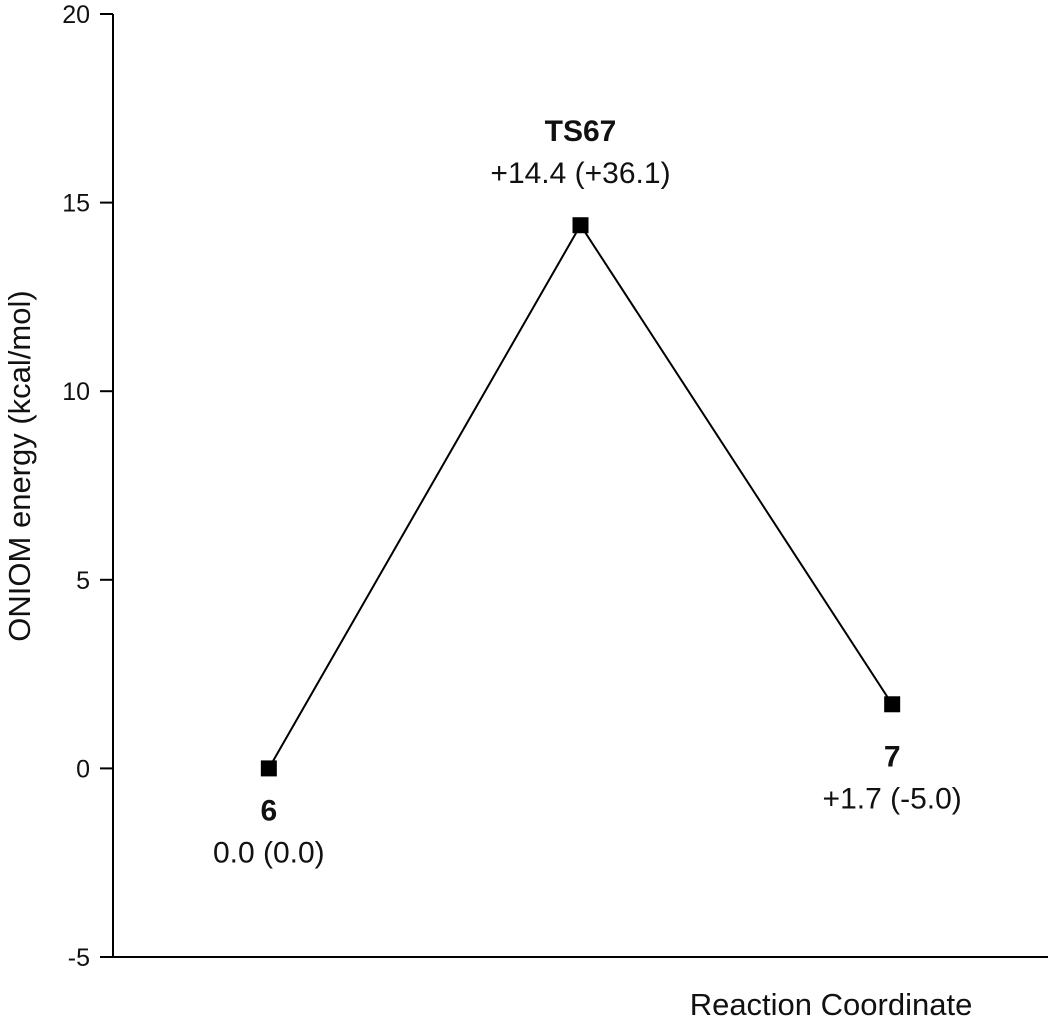 This screenshot has height=1018, width=1050. What do you see at coordinates (831, 1002) in the screenshot?
I see `x-axis-label: Reaction Coordinate` at bounding box center [831, 1002].